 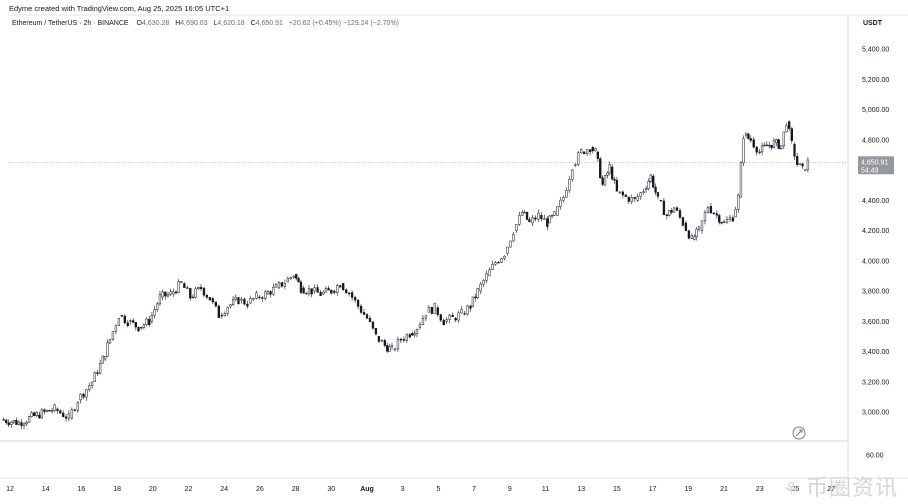 What do you see at coordinates (617, 489) in the screenshot?
I see `time-tick-label: 15` at bounding box center [617, 489].